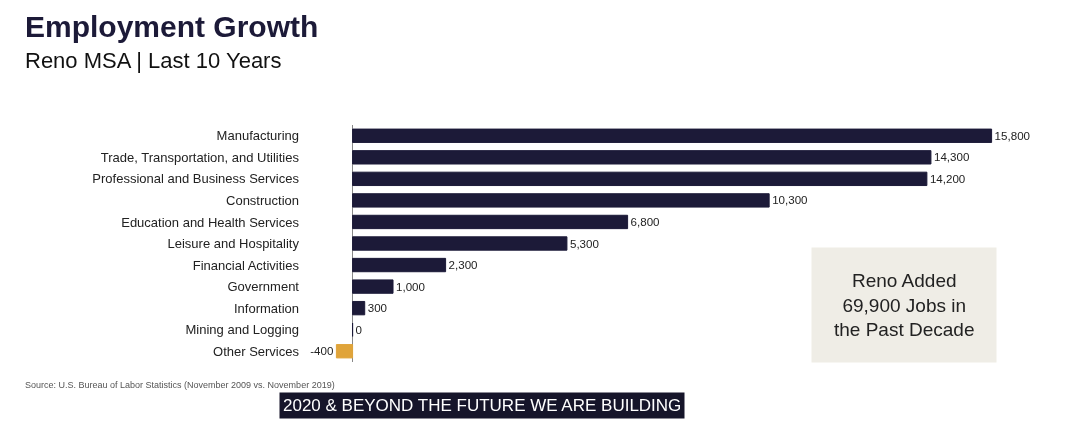  What do you see at coordinates (322, 351) in the screenshot?
I see `data-label: -400` at bounding box center [322, 351].